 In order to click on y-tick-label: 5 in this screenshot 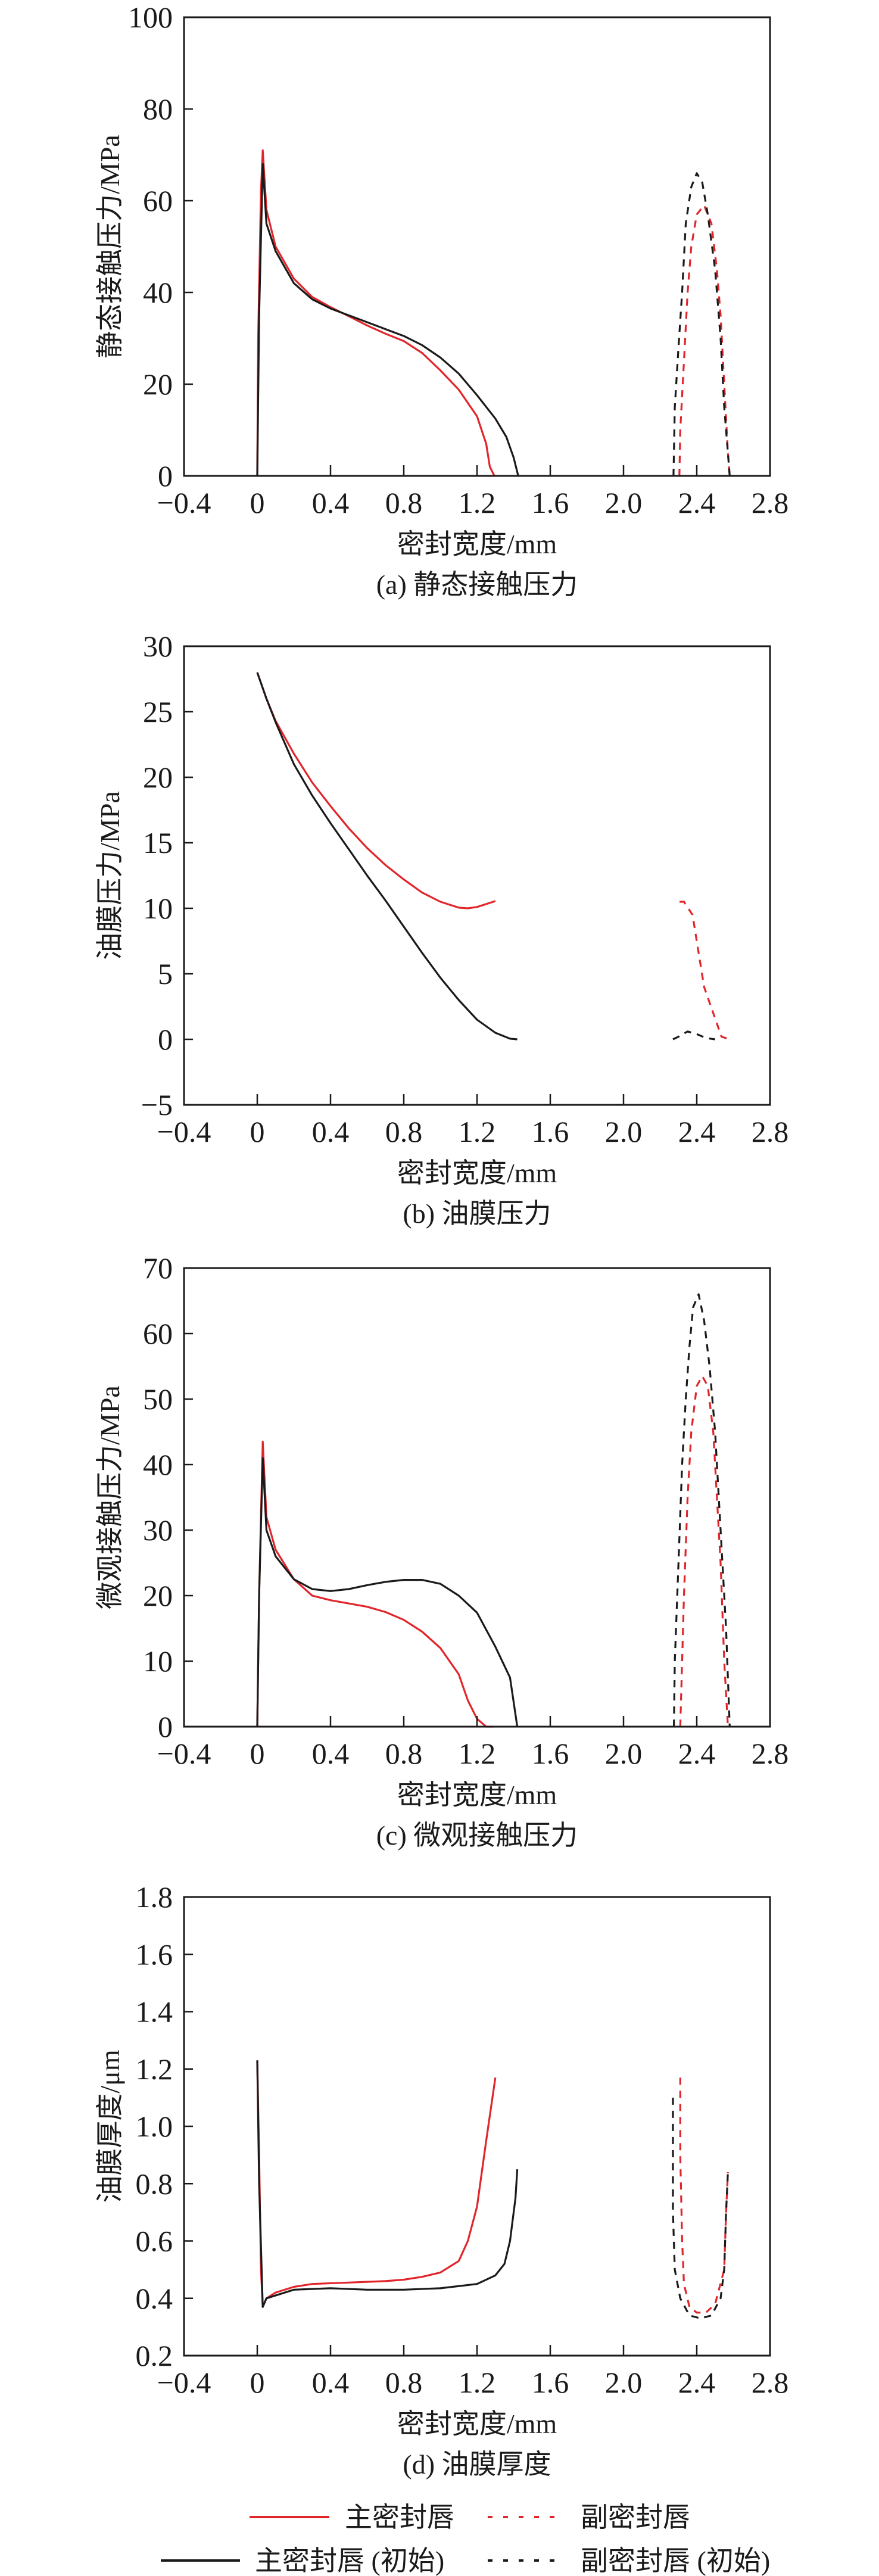, I will do `click(165, 973)`.